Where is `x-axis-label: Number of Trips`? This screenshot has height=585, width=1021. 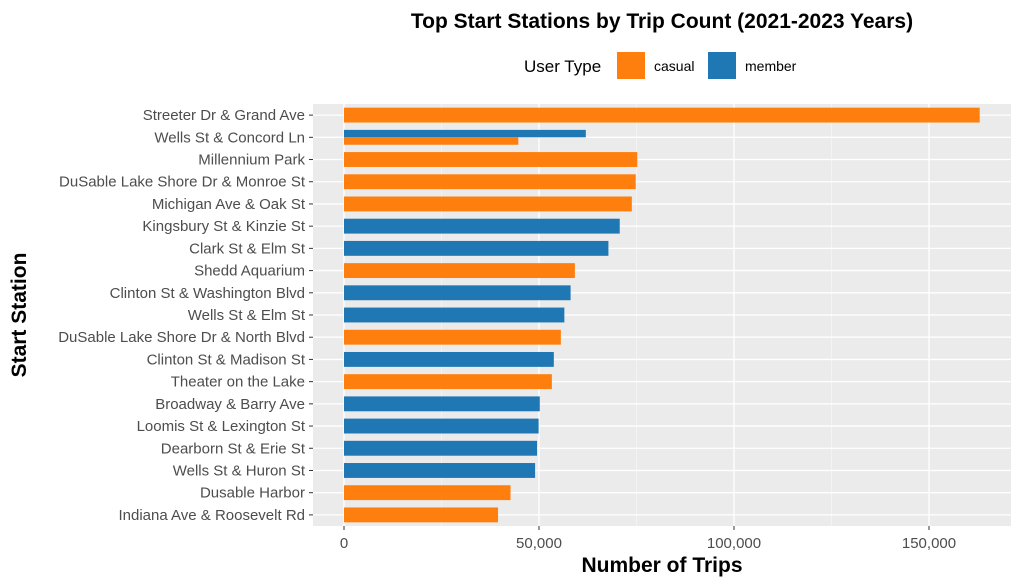
x-axis-label: Number of Trips is located at coordinates (661, 565).